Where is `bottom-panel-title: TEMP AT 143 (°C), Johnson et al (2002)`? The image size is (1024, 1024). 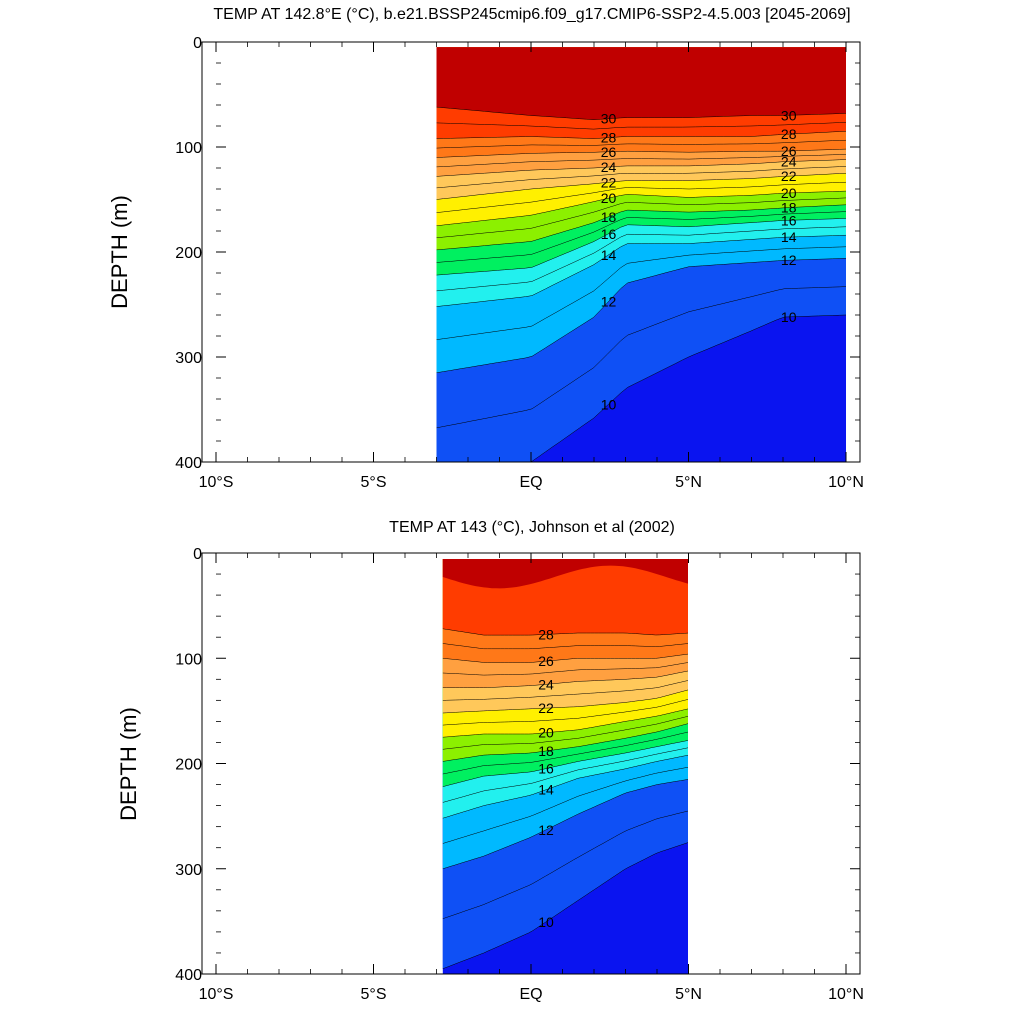
bottom-panel-title: TEMP AT 143 (°C), Johnson et al (2002) is located at coordinates (532, 527).